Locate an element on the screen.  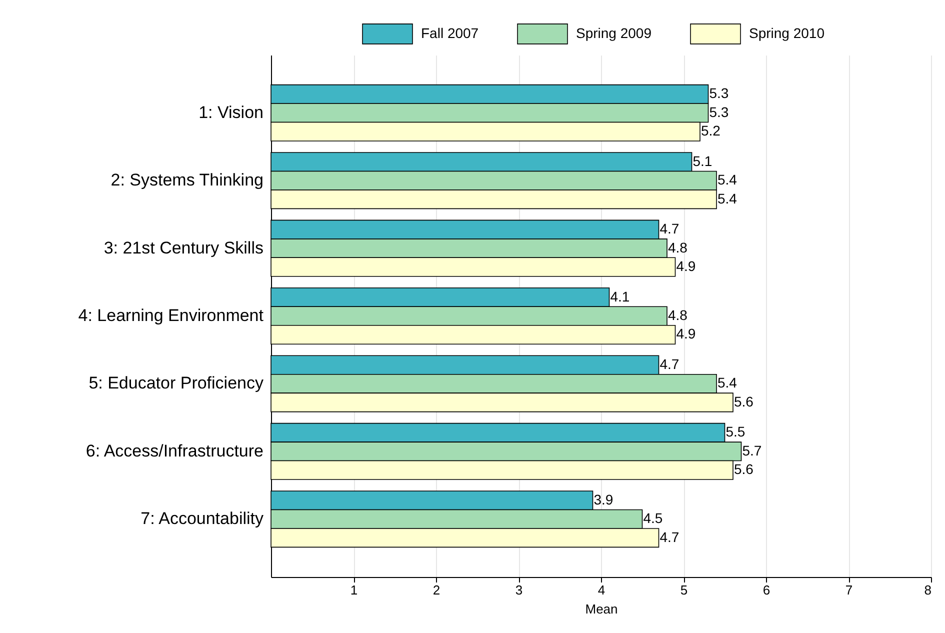
legend-label: Spring 2010 is located at coordinates (787, 32).